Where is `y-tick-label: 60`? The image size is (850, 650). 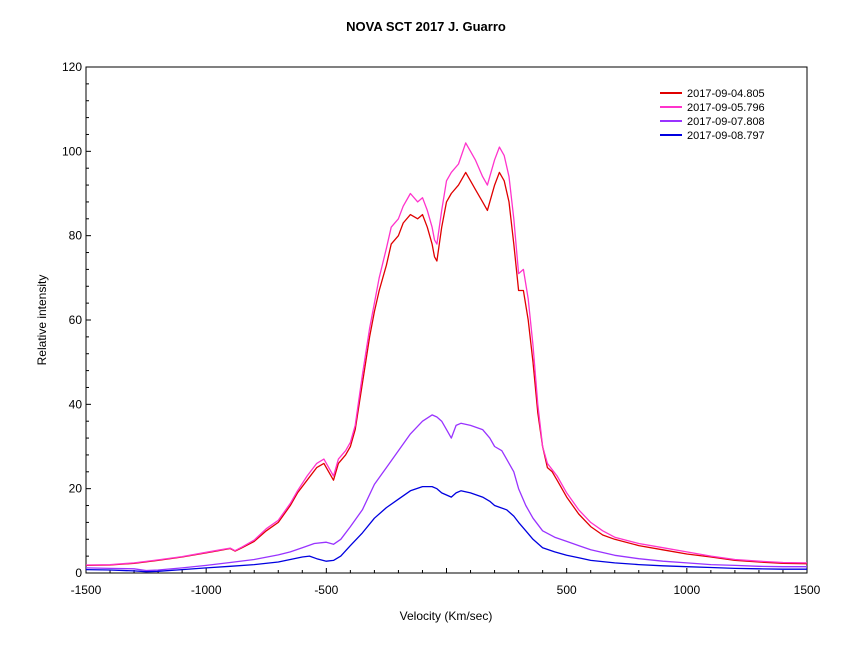
y-tick-label: 60 is located at coordinates (76, 320).